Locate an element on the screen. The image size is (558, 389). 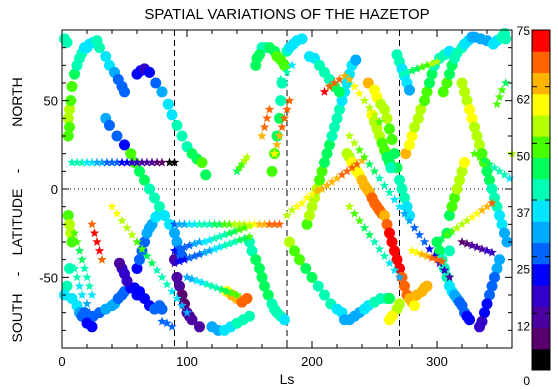
y-tick-label: 50 is located at coordinates (51, 101).